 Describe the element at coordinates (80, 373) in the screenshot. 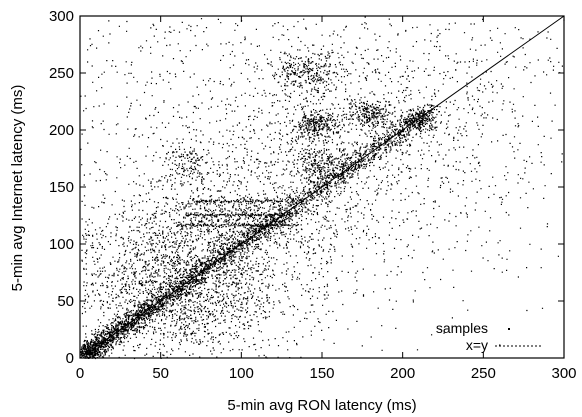

I see `x-tick-label: 0` at that location.